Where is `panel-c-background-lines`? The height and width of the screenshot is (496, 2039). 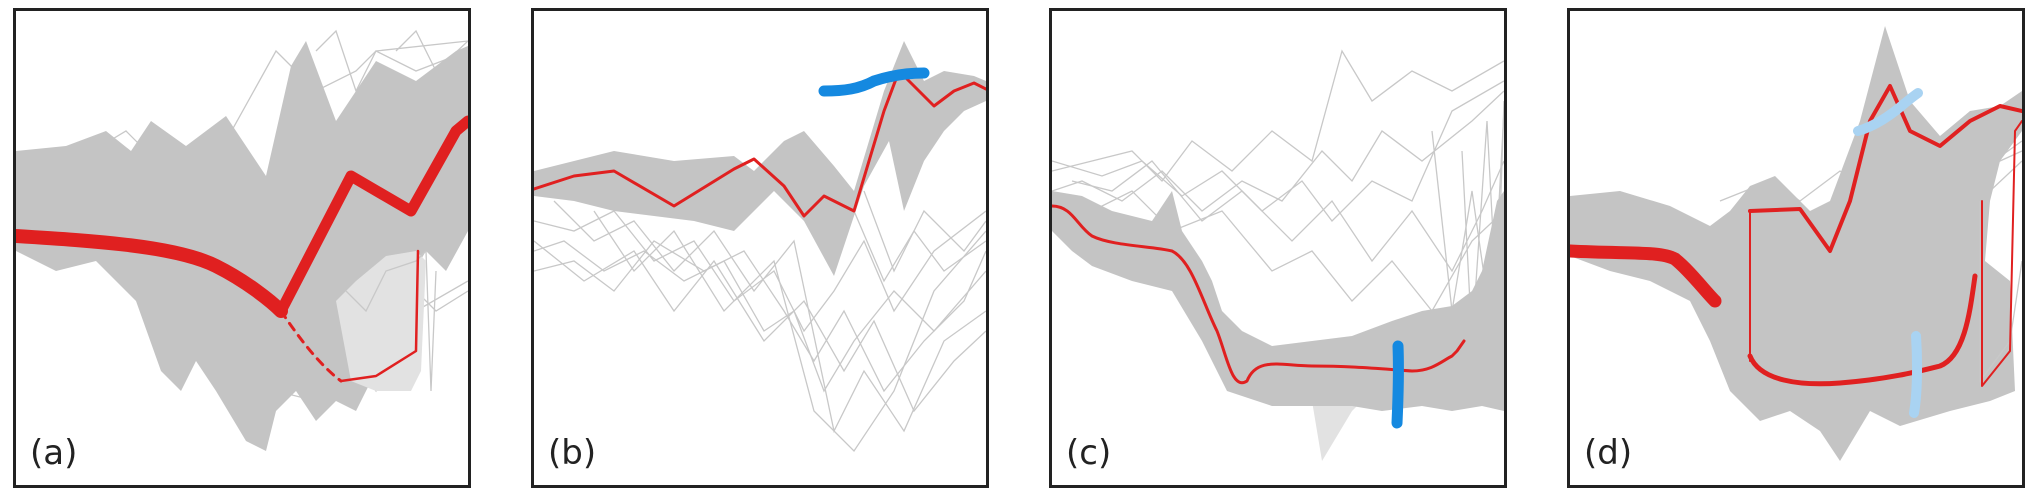
panel-c-background-lines is located at coordinates (1278, 195).